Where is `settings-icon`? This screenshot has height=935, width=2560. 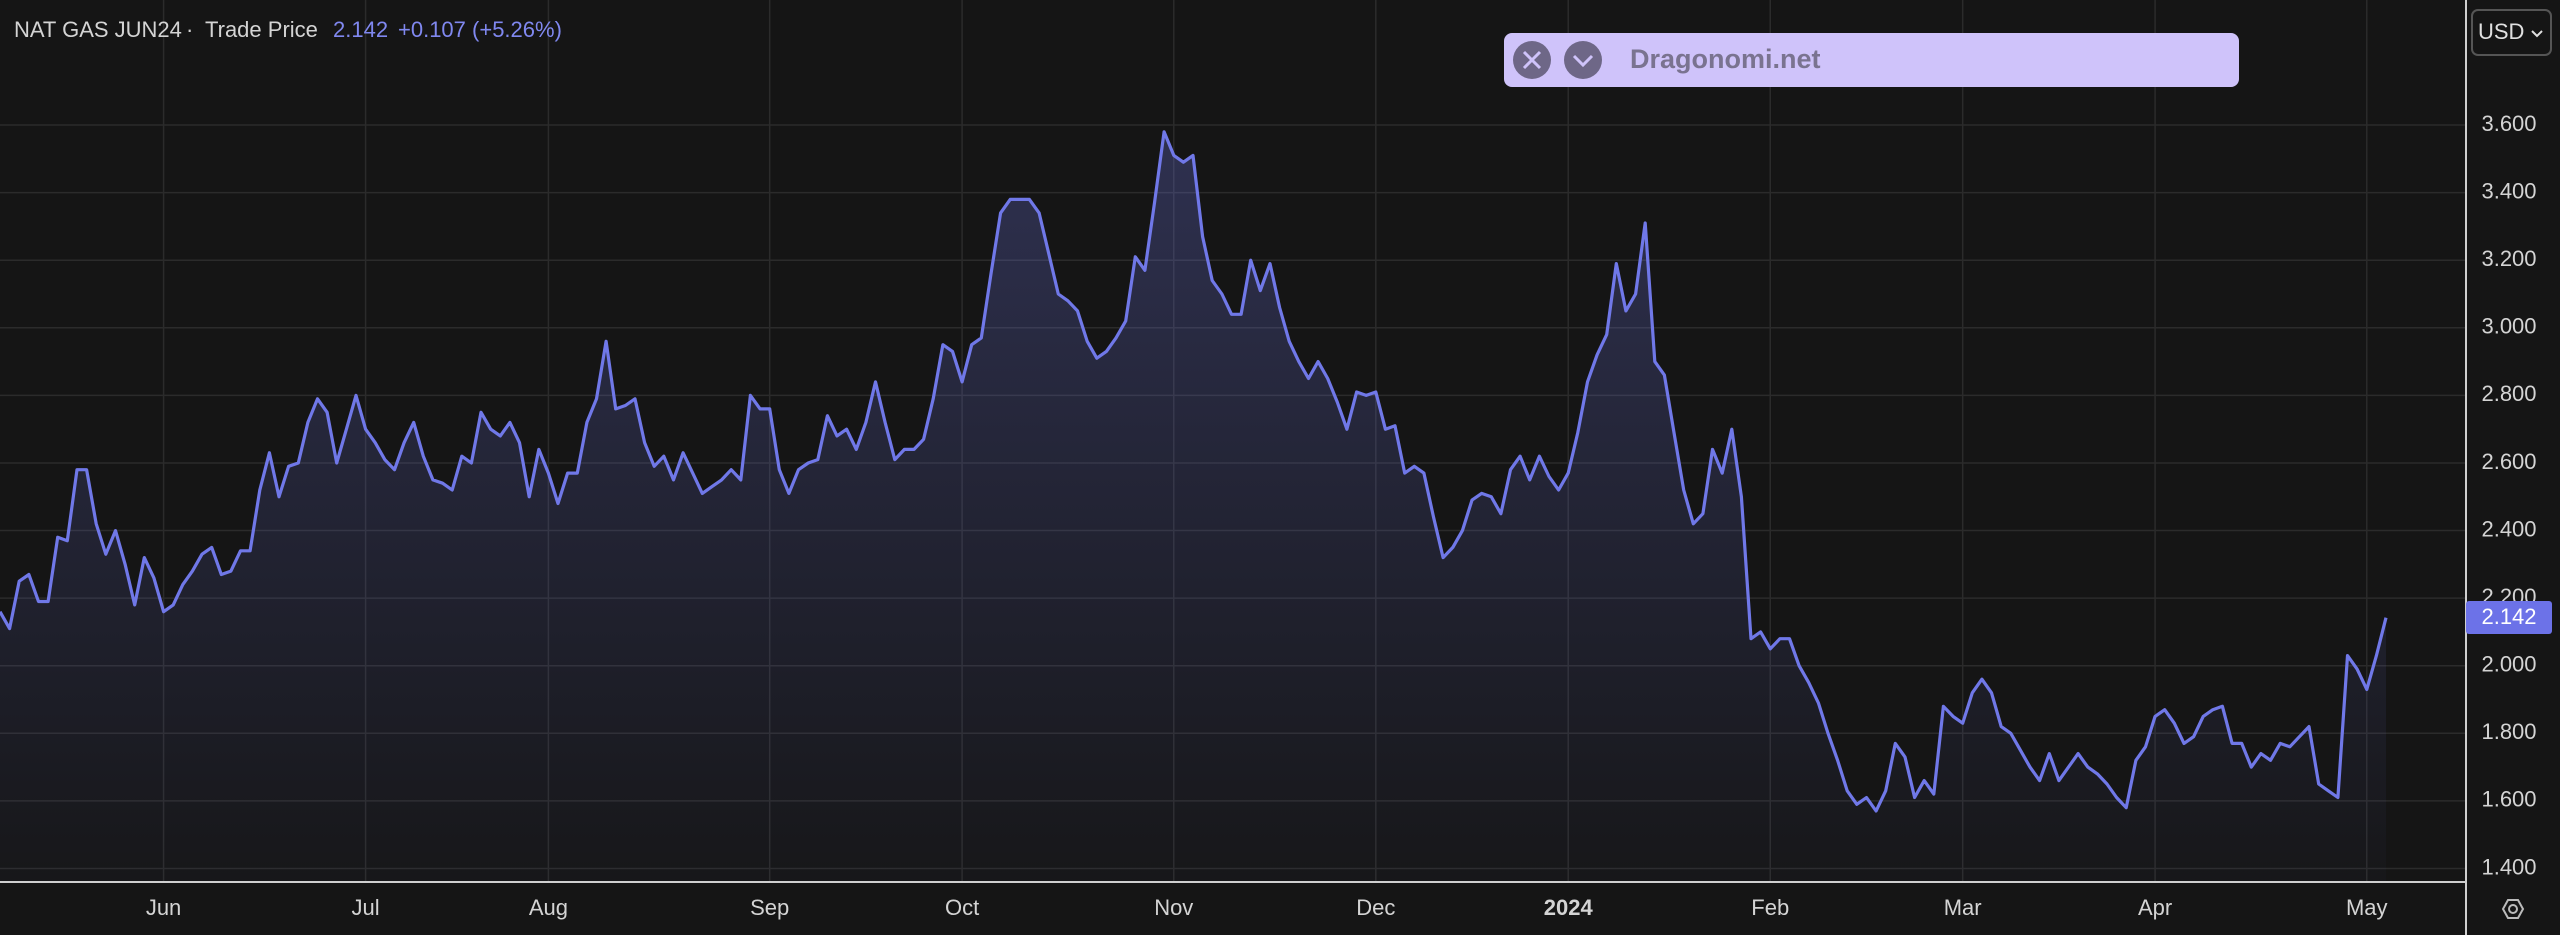
settings-icon is located at coordinates (2513, 909).